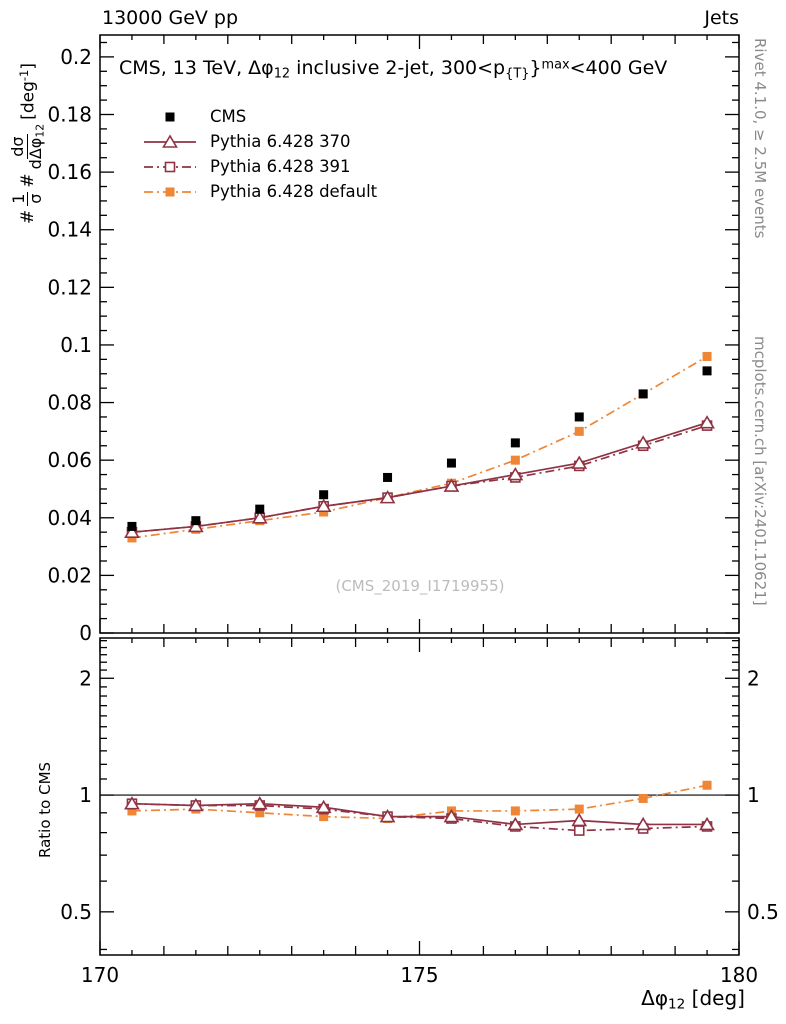  I want to click on ylabel-hash1: #, so click(27, 216).